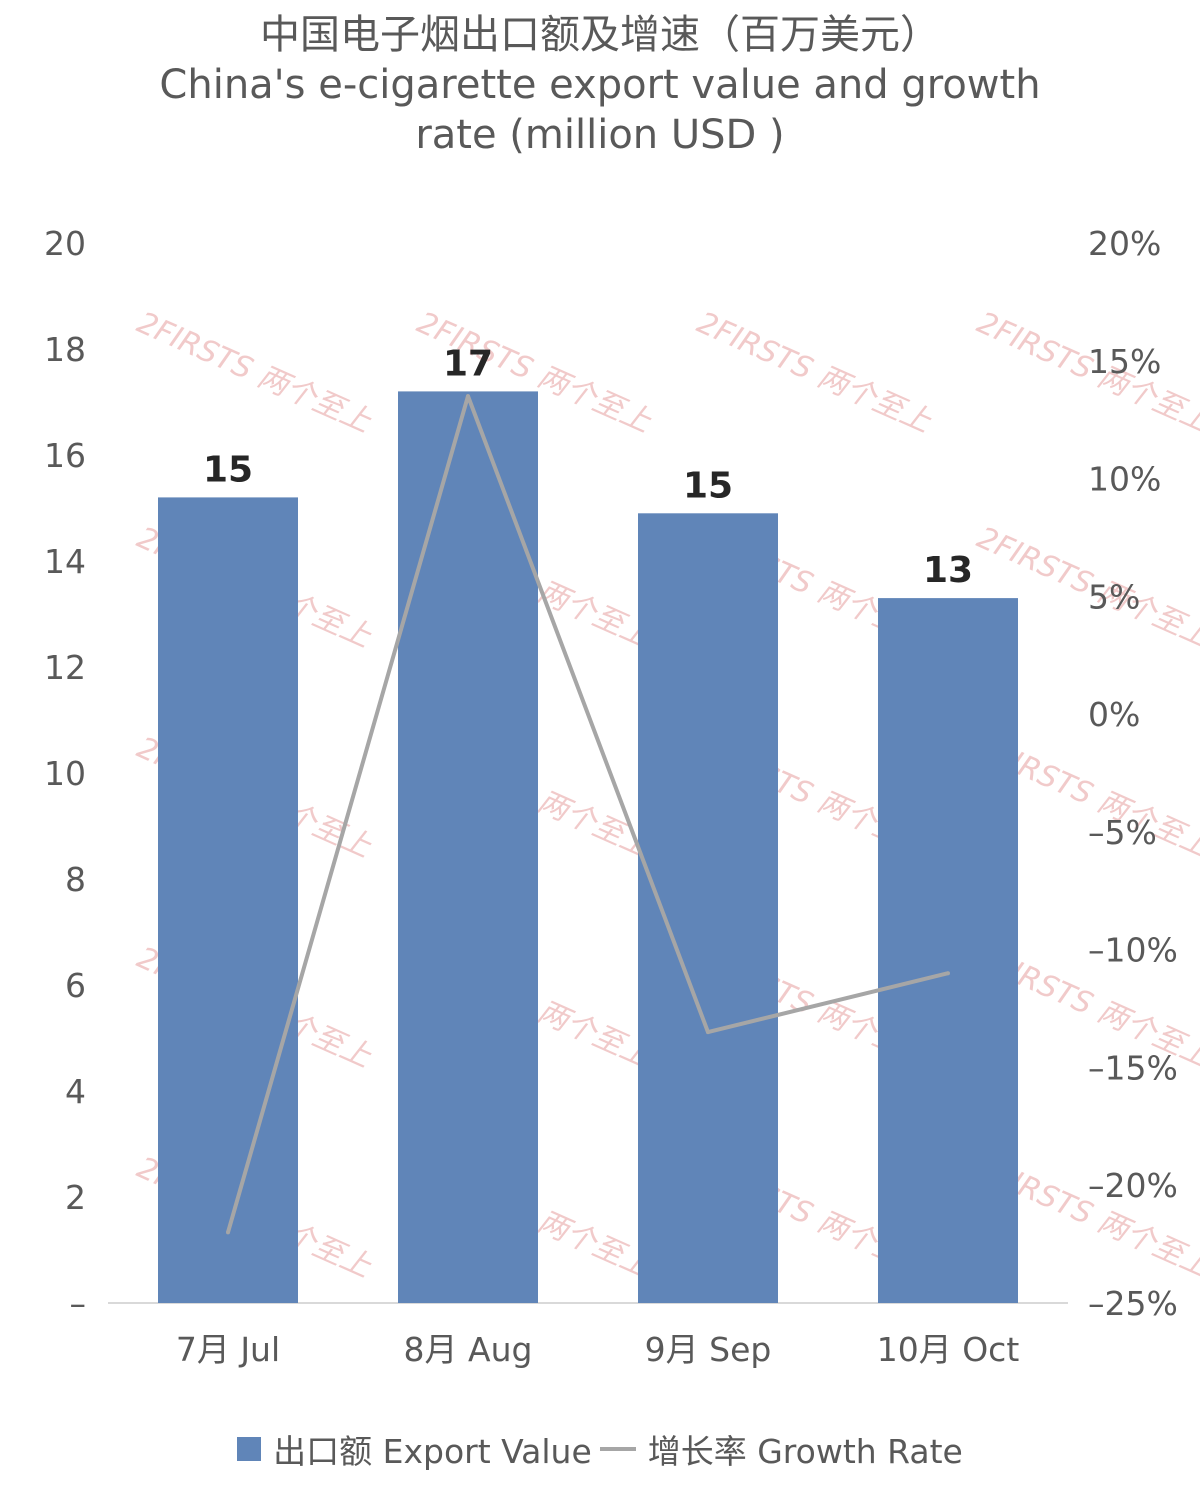 This screenshot has height=1495, width=1200. Describe the element at coordinates (948, 1349) in the screenshot. I see `x-category-label: 10月 Oct` at that location.